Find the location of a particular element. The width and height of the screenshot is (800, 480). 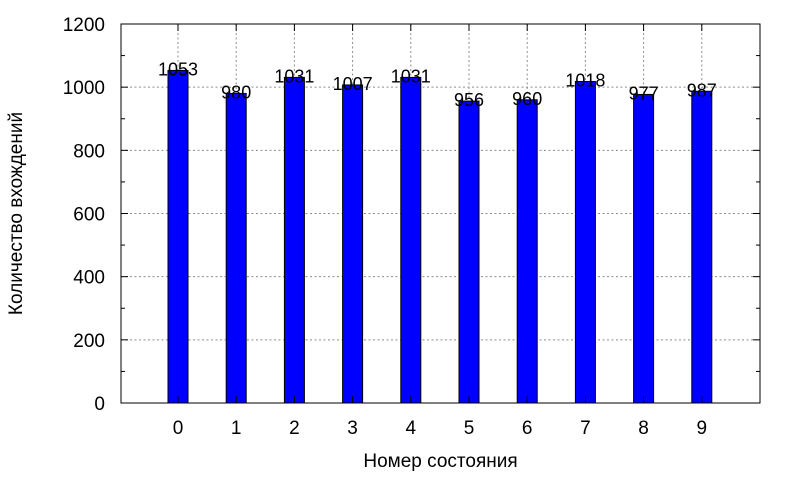

x-tick-label: 8 is located at coordinates (643, 428).